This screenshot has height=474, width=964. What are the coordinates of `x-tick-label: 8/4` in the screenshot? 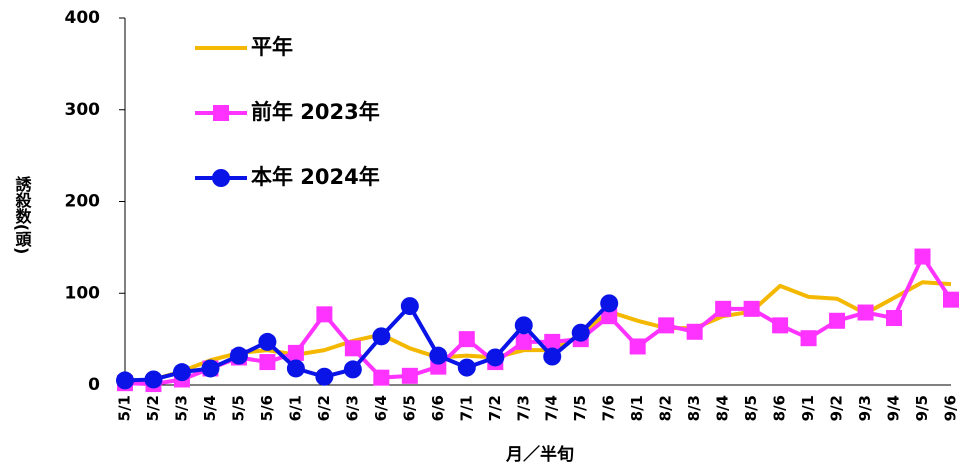 It's located at (723, 408).